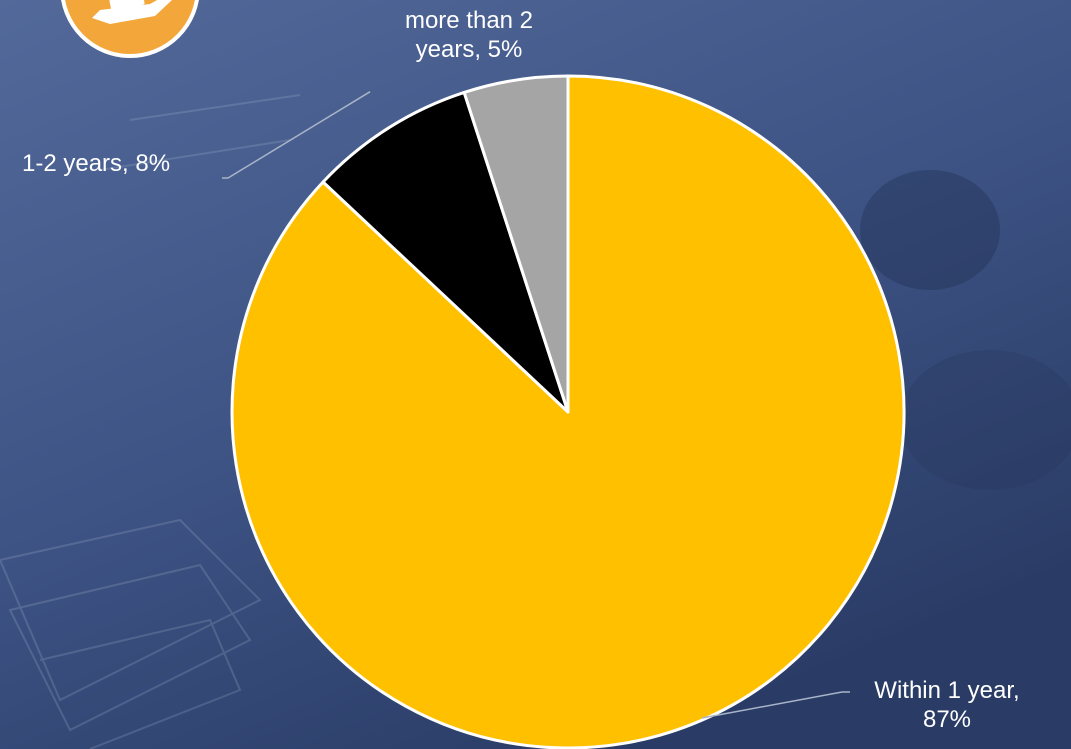 This screenshot has height=749, width=1071. What do you see at coordinates (947, 705) in the screenshot?
I see `data-label-within-1-year: Within 1 year, 87%` at bounding box center [947, 705].